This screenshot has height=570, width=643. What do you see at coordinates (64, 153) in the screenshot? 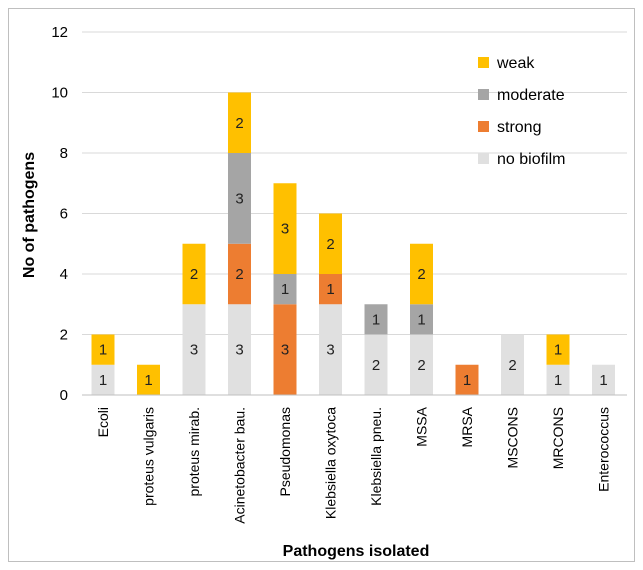
I see `y-tick-label: 8` at bounding box center [64, 153].